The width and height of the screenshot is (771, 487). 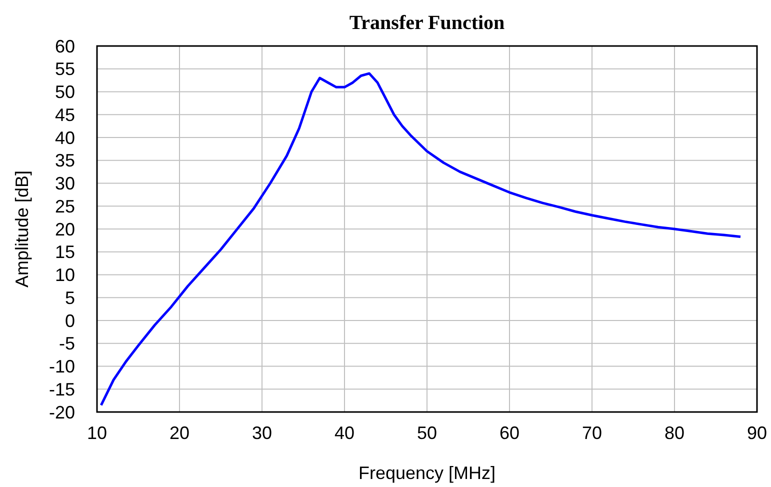 I want to click on y-tick-label: 45, so click(x=64, y=114).